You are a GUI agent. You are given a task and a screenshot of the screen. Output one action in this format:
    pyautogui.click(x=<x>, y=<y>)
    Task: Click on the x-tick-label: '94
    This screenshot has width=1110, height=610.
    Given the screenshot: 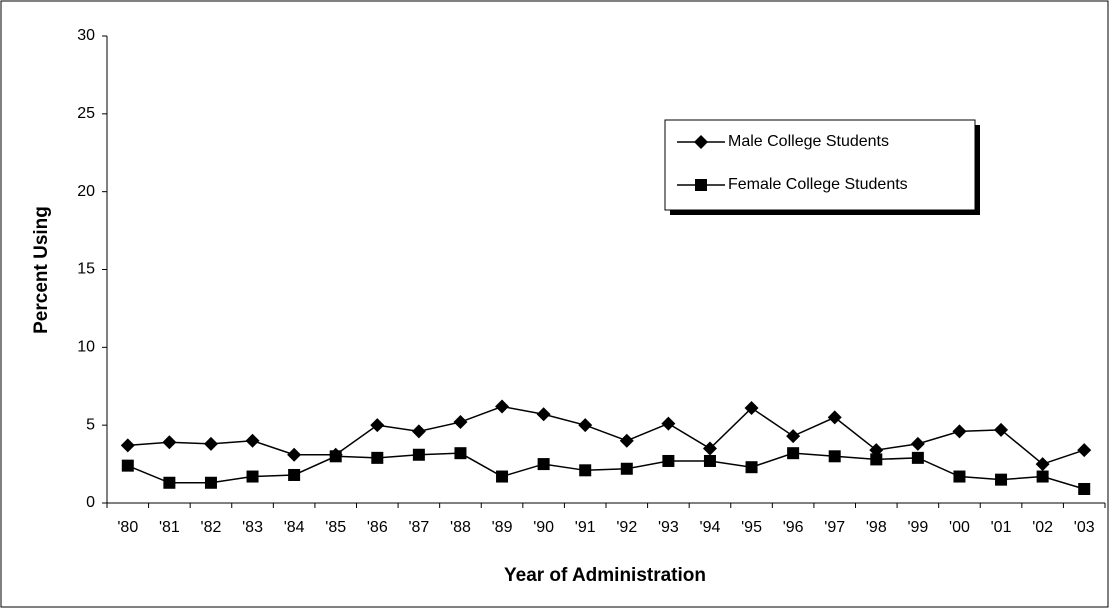 What is the action you would take?
    pyautogui.click(x=710, y=527)
    